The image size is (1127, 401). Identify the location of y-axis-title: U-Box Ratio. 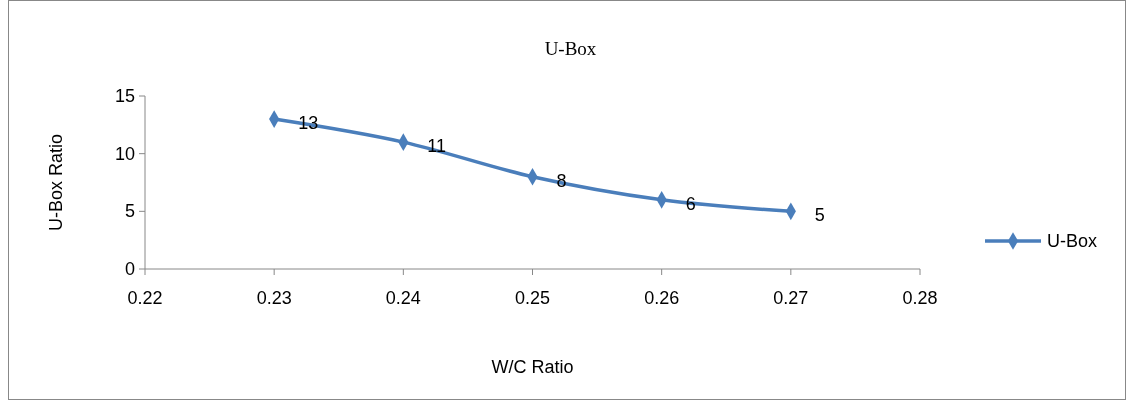
(56, 182).